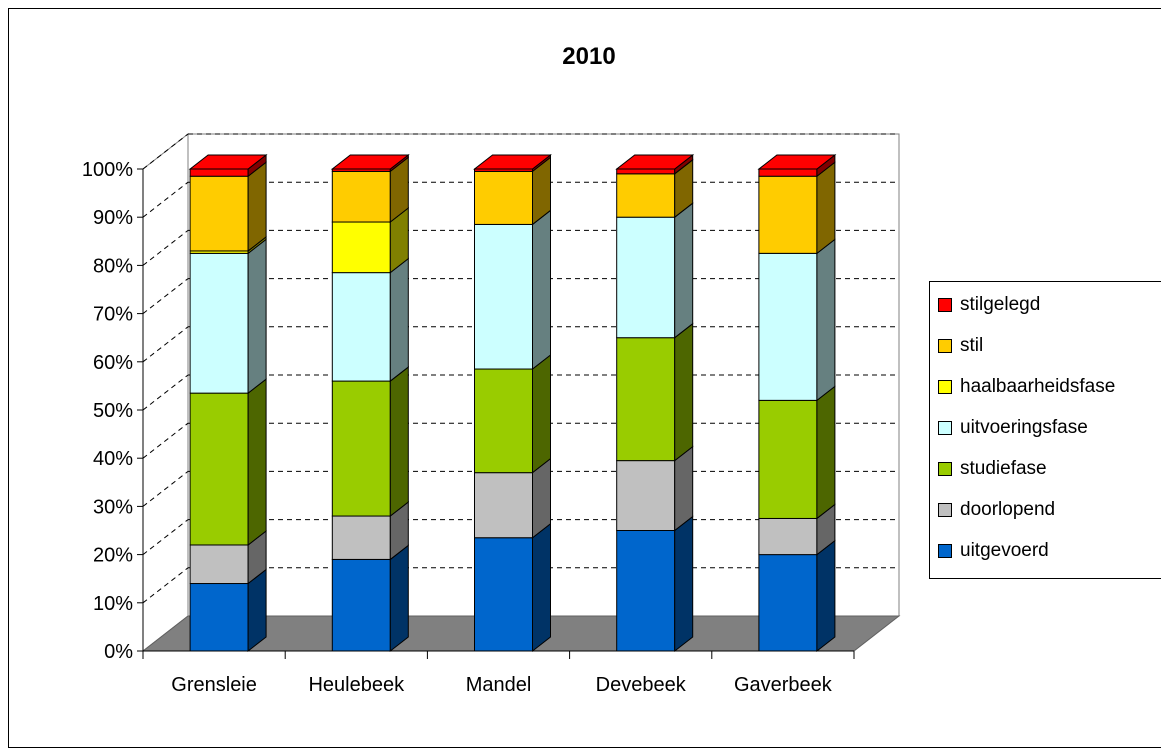  Describe the element at coordinates (113, 604) in the screenshot. I see `y-tick-label: 10%` at that location.